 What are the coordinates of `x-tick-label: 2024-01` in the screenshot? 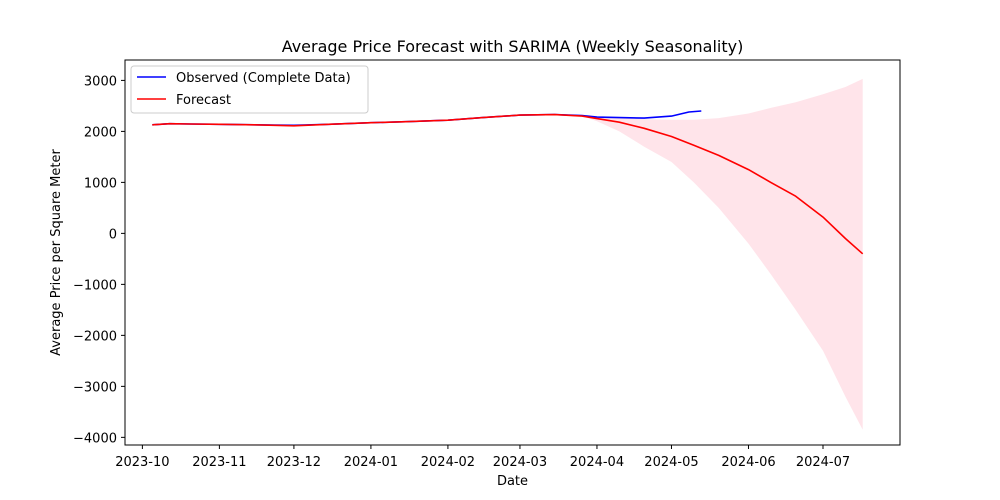 It's located at (371, 462).